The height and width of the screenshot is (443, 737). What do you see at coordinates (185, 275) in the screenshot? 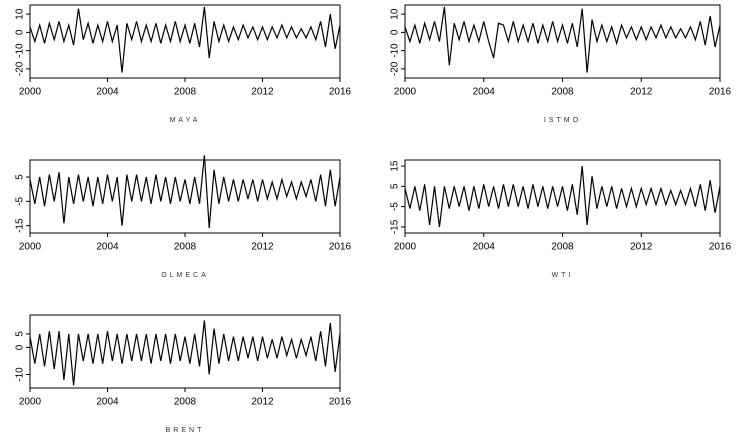
I see `x-axis-label: OLMECA` at bounding box center [185, 275].